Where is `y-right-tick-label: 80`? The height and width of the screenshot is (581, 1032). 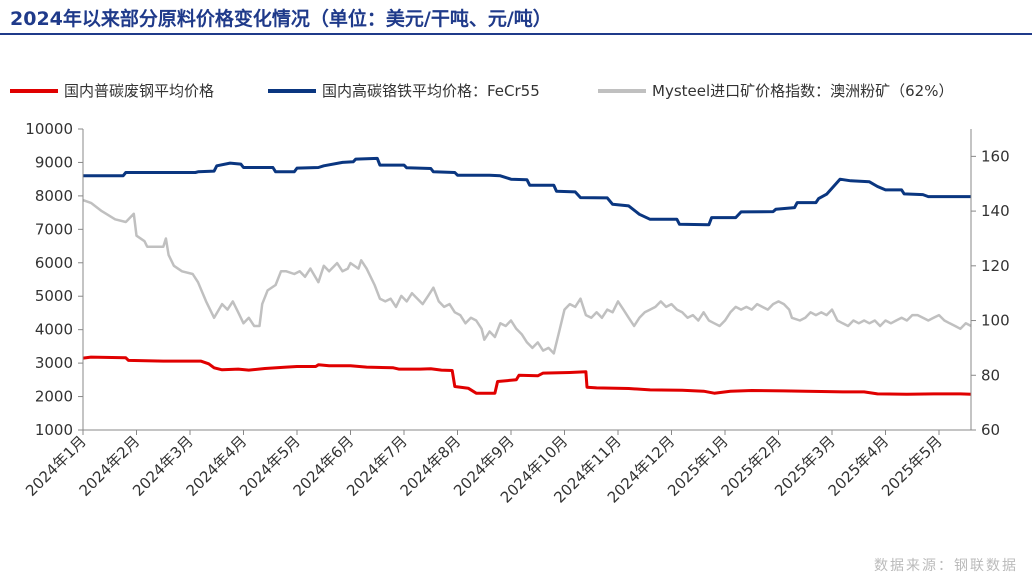
y-right-tick-label: 80 is located at coordinates (990, 375).